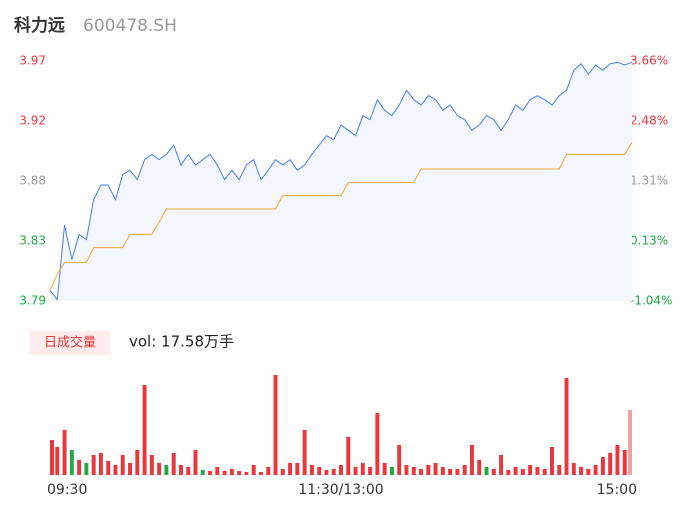 The image size is (686, 528). I want to click on y2-tick-label: 3.66%, so click(649, 61).